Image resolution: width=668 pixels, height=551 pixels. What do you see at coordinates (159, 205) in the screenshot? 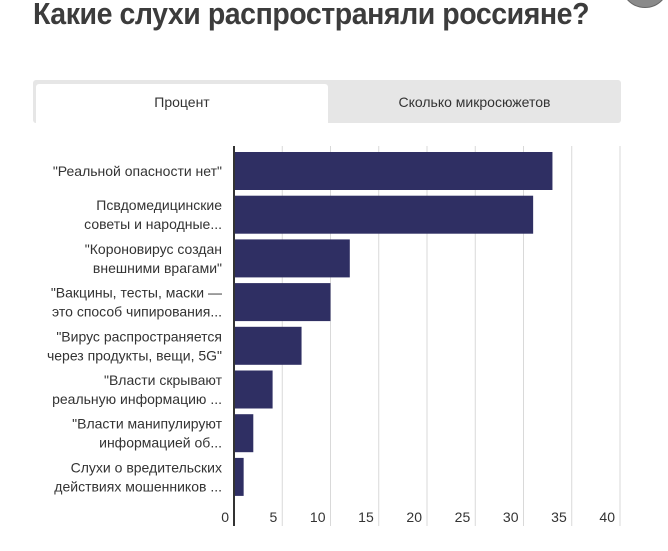
I see `category-label: Псвдомедицинские` at bounding box center [159, 205].